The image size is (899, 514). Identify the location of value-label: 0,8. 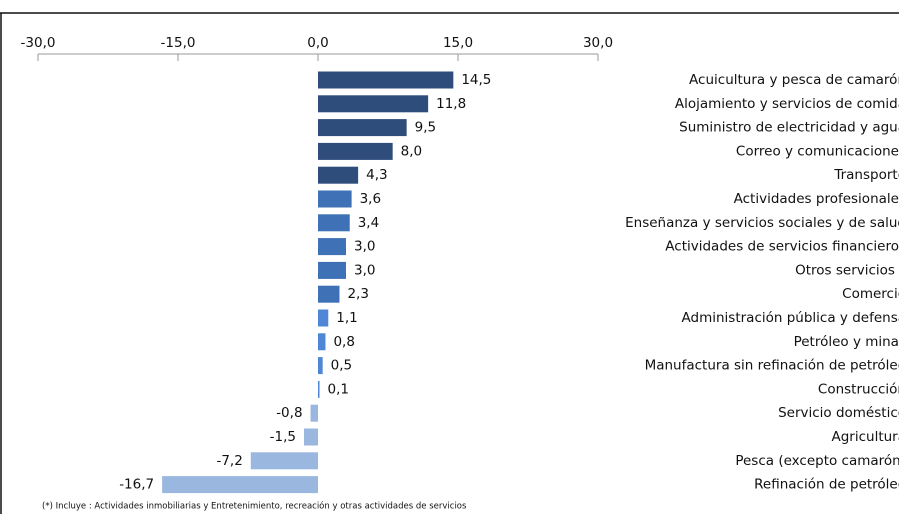
(343, 342).